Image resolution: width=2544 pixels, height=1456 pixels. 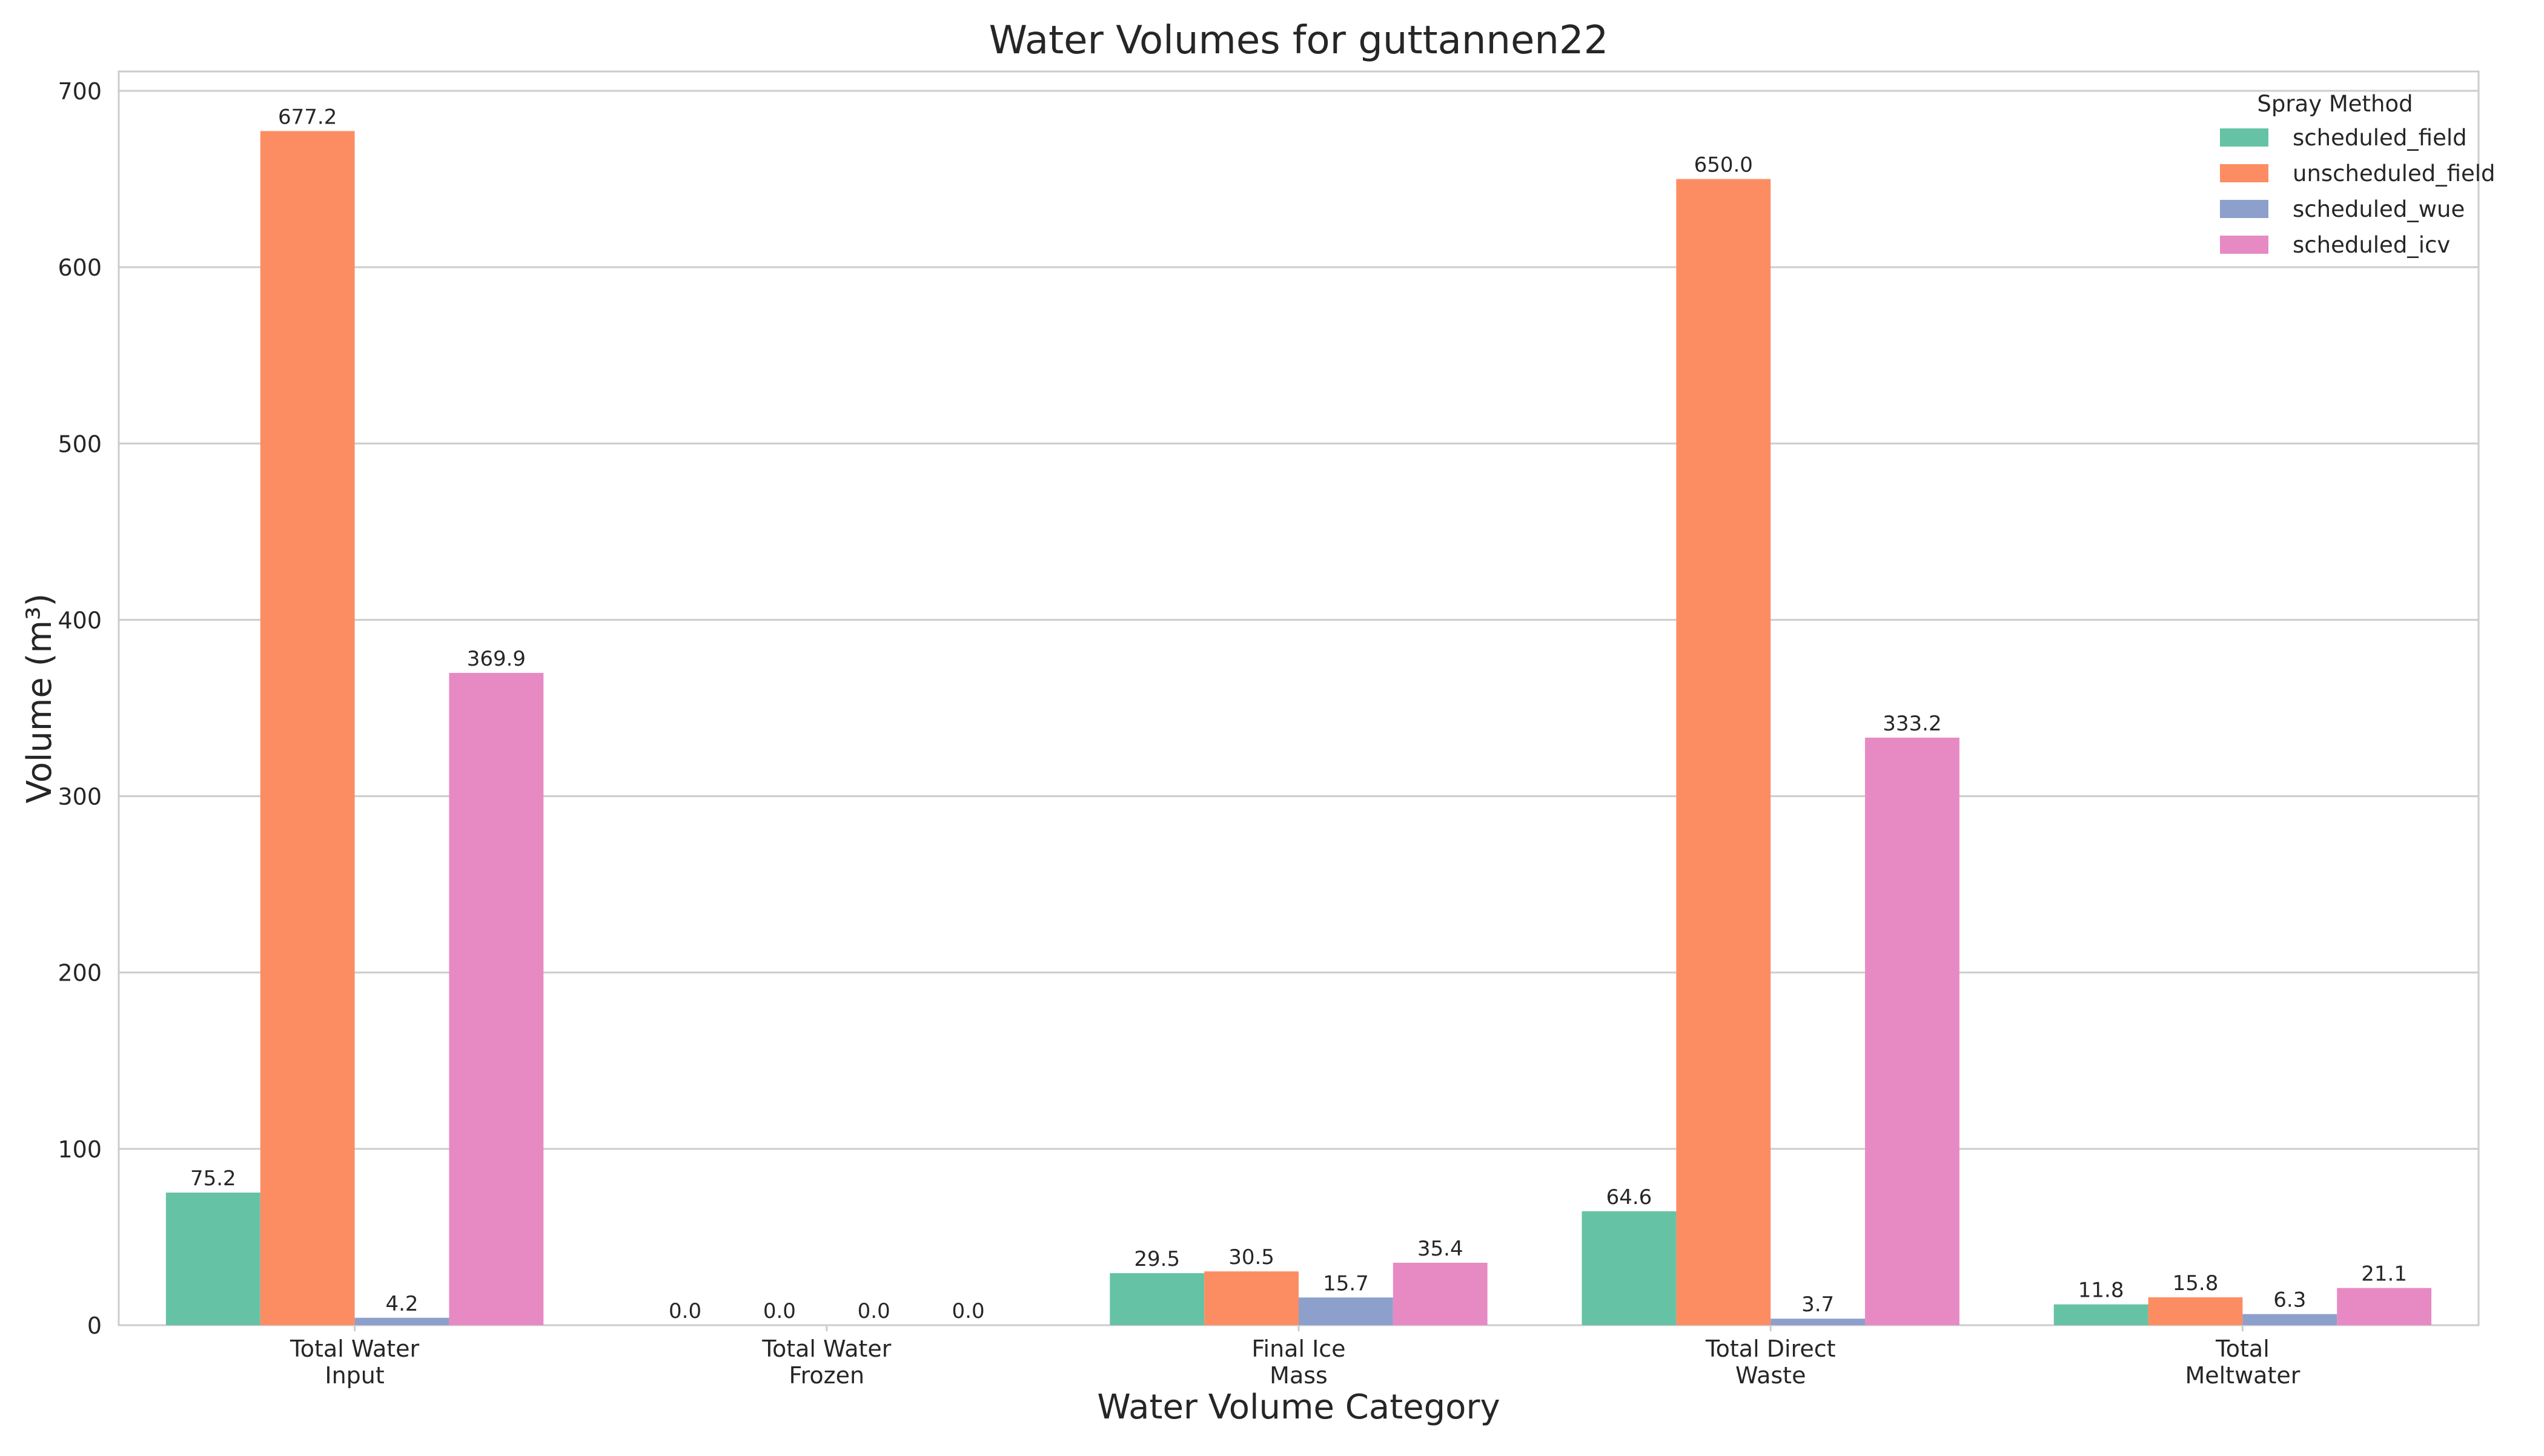 I want to click on x-tick-label: Meltwater, so click(x=2242, y=1375).